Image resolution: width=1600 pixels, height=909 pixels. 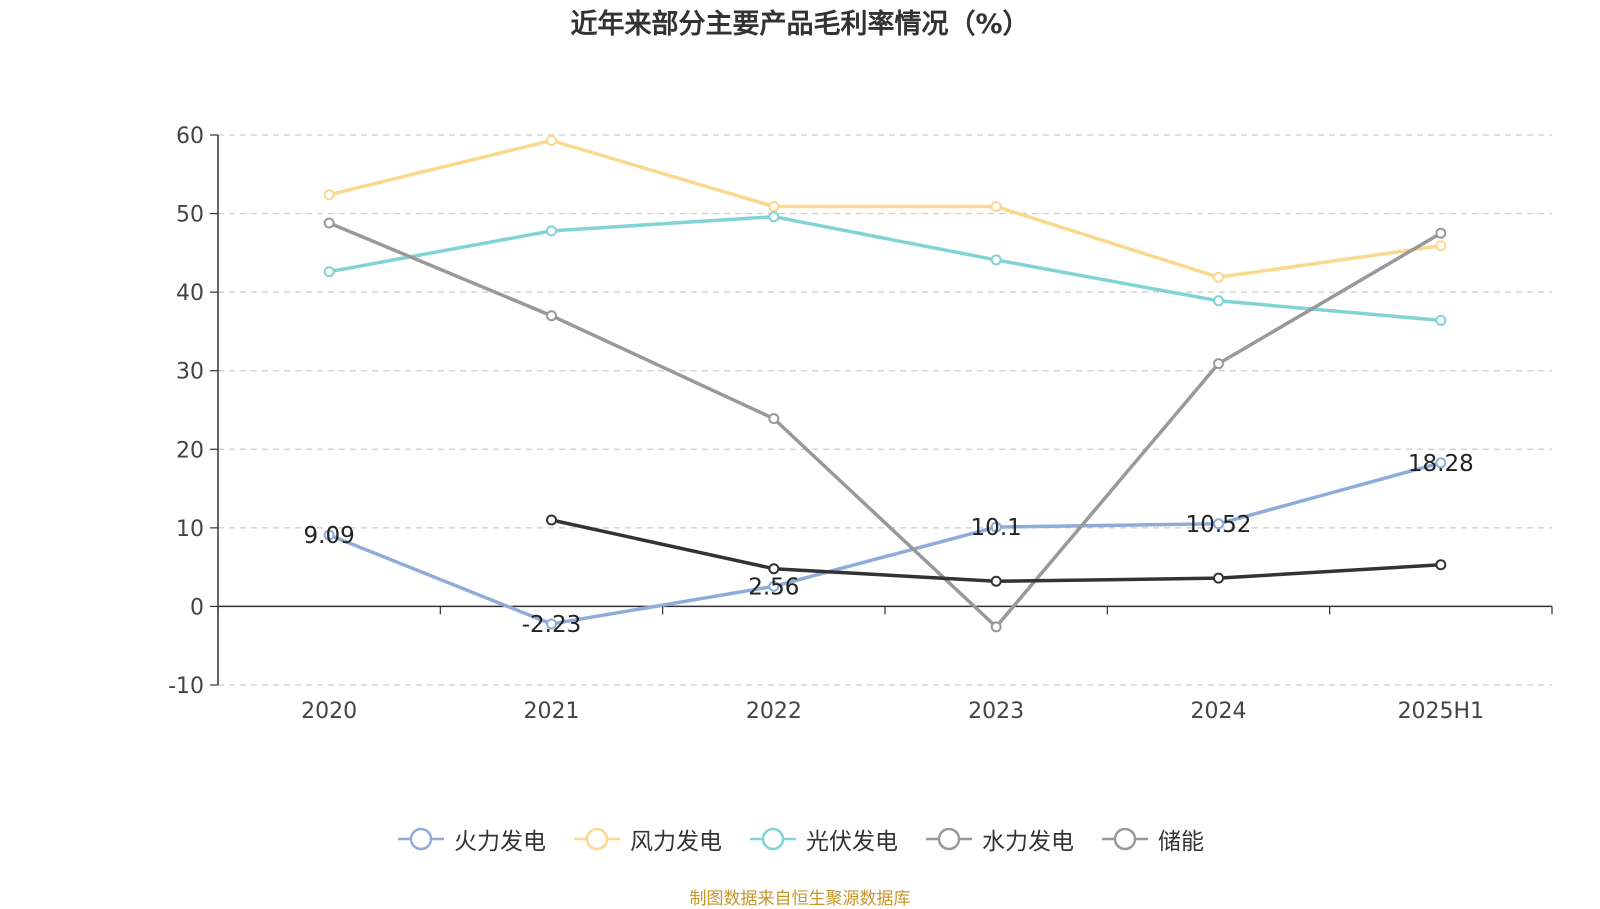 What do you see at coordinates (800, 24) in the screenshot?
I see `chart-title: 近年来部分主要产品毛利率情况（%）` at bounding box center [800, 24].